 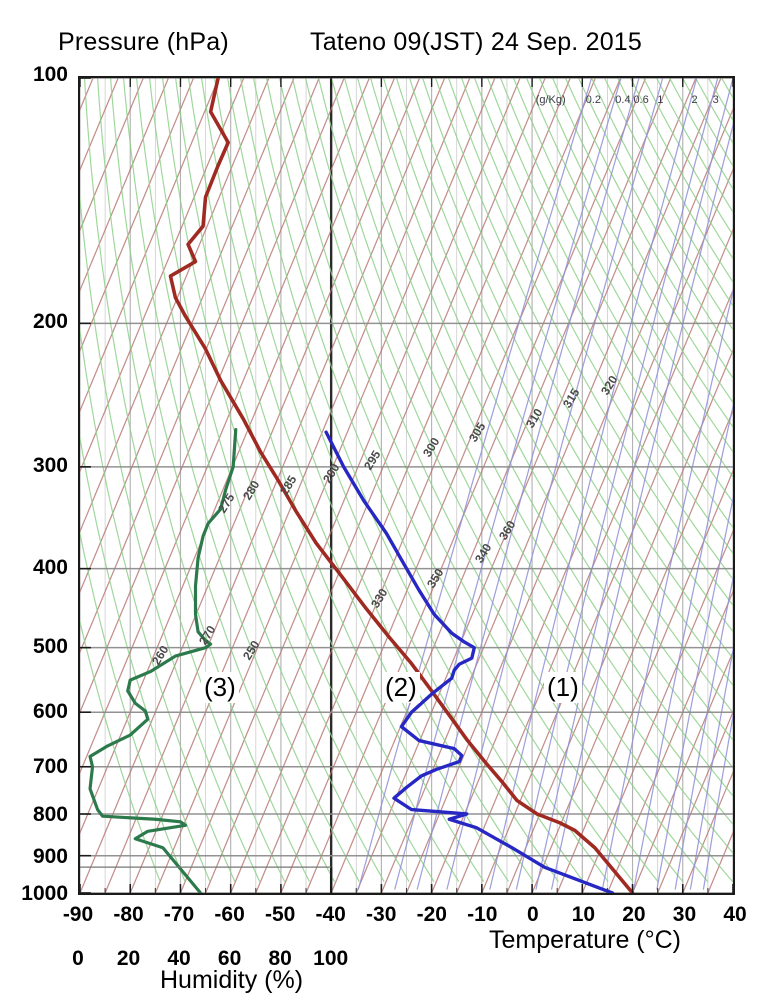 I want to click on mixing-ratio-label: 0.4, so click(x=623, y=100).